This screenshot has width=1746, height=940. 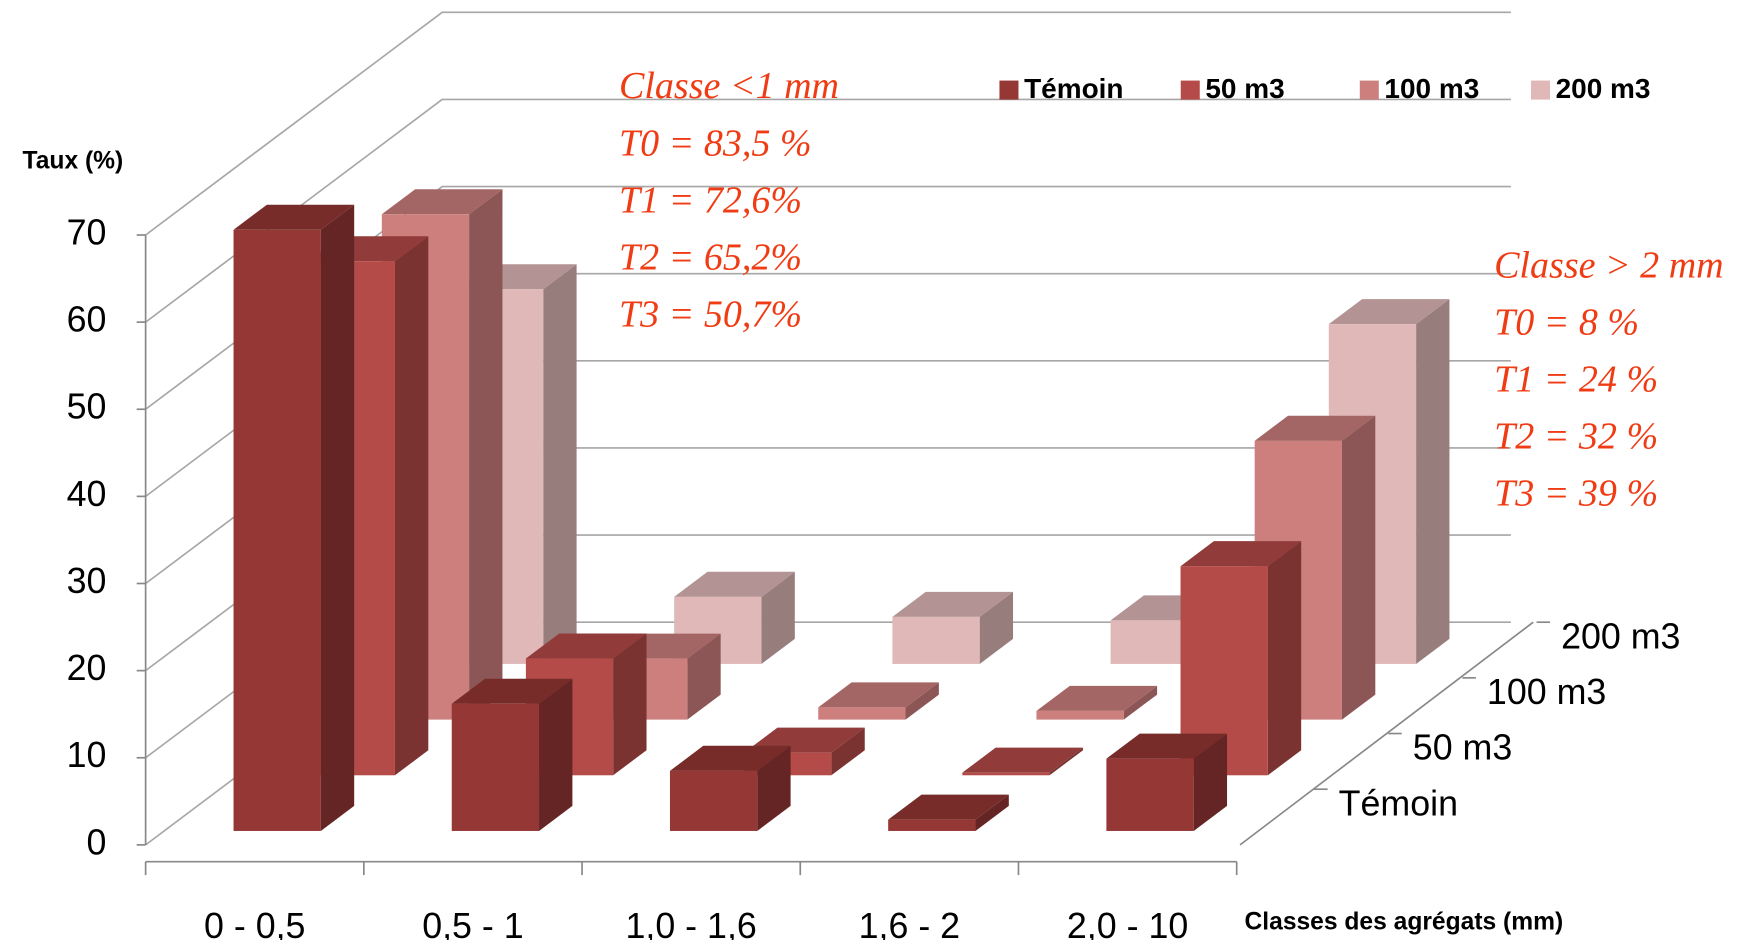 I want to click on y-tick-label: 20, so click(x=87, y=668).